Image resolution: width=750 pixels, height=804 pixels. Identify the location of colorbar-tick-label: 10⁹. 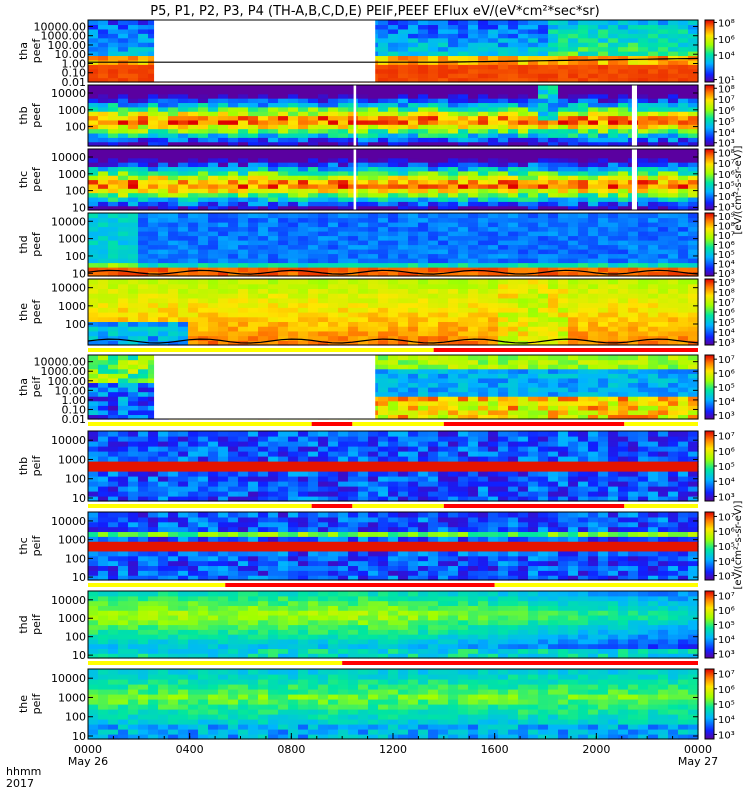
(726, 283).